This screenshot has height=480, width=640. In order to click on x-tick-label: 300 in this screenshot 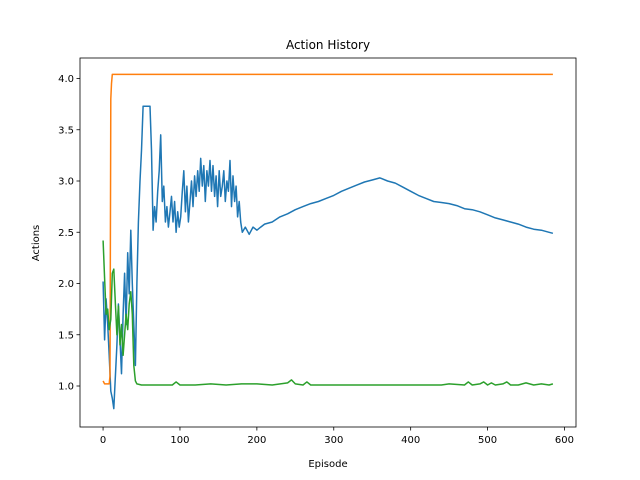, I will do `click(333, 440)`.